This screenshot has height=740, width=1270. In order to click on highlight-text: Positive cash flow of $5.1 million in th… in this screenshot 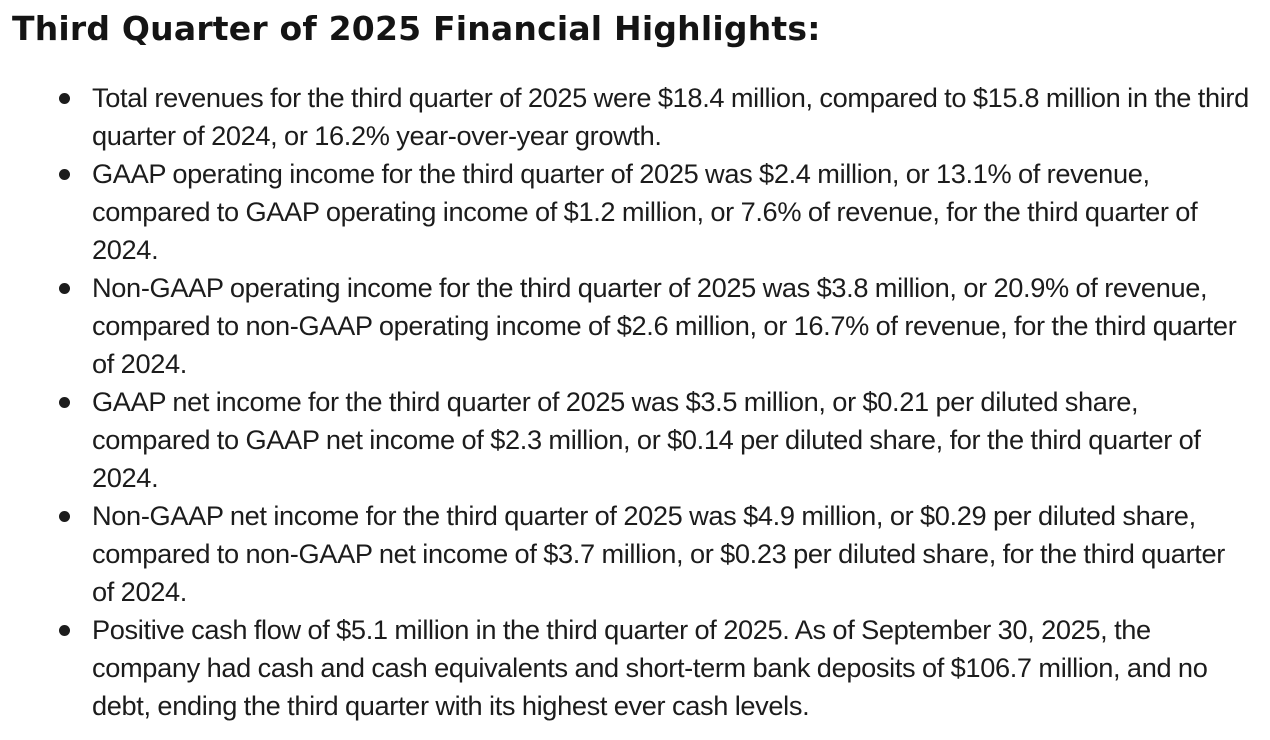, I will do `click(650, 667)`.